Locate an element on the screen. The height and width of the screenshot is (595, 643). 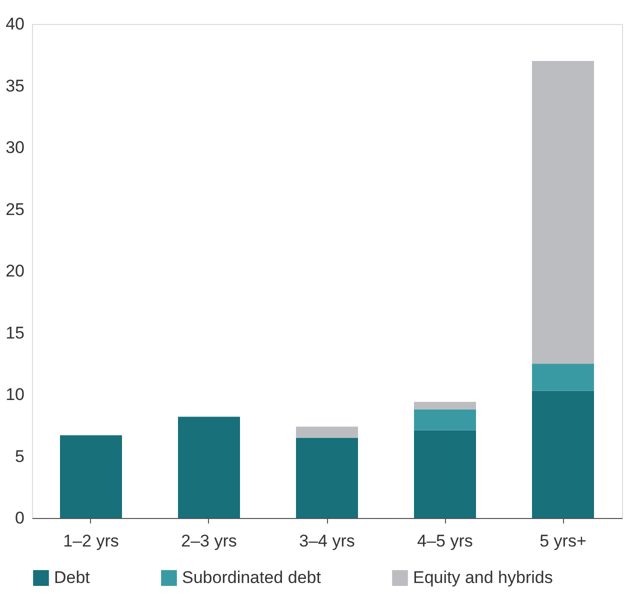
y-tick-label: 35 is located at coordinates (15, 86).